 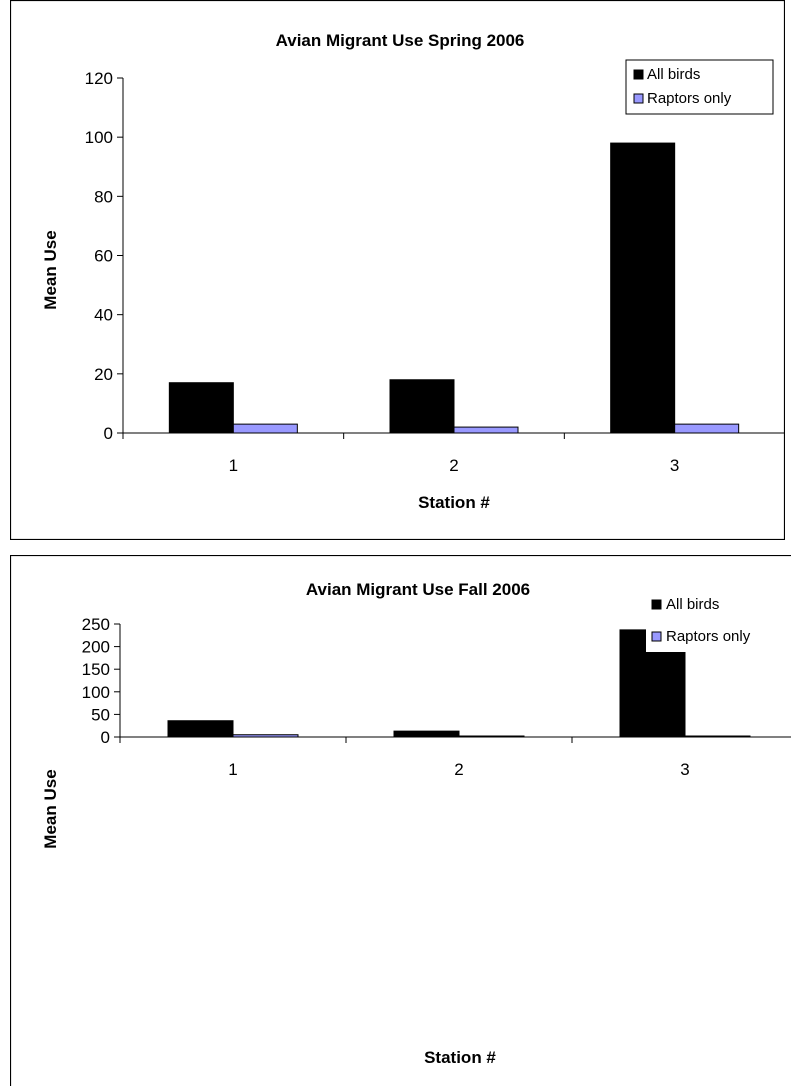 I want to click on y-tick-label: 120, so click(x=99, y=78).